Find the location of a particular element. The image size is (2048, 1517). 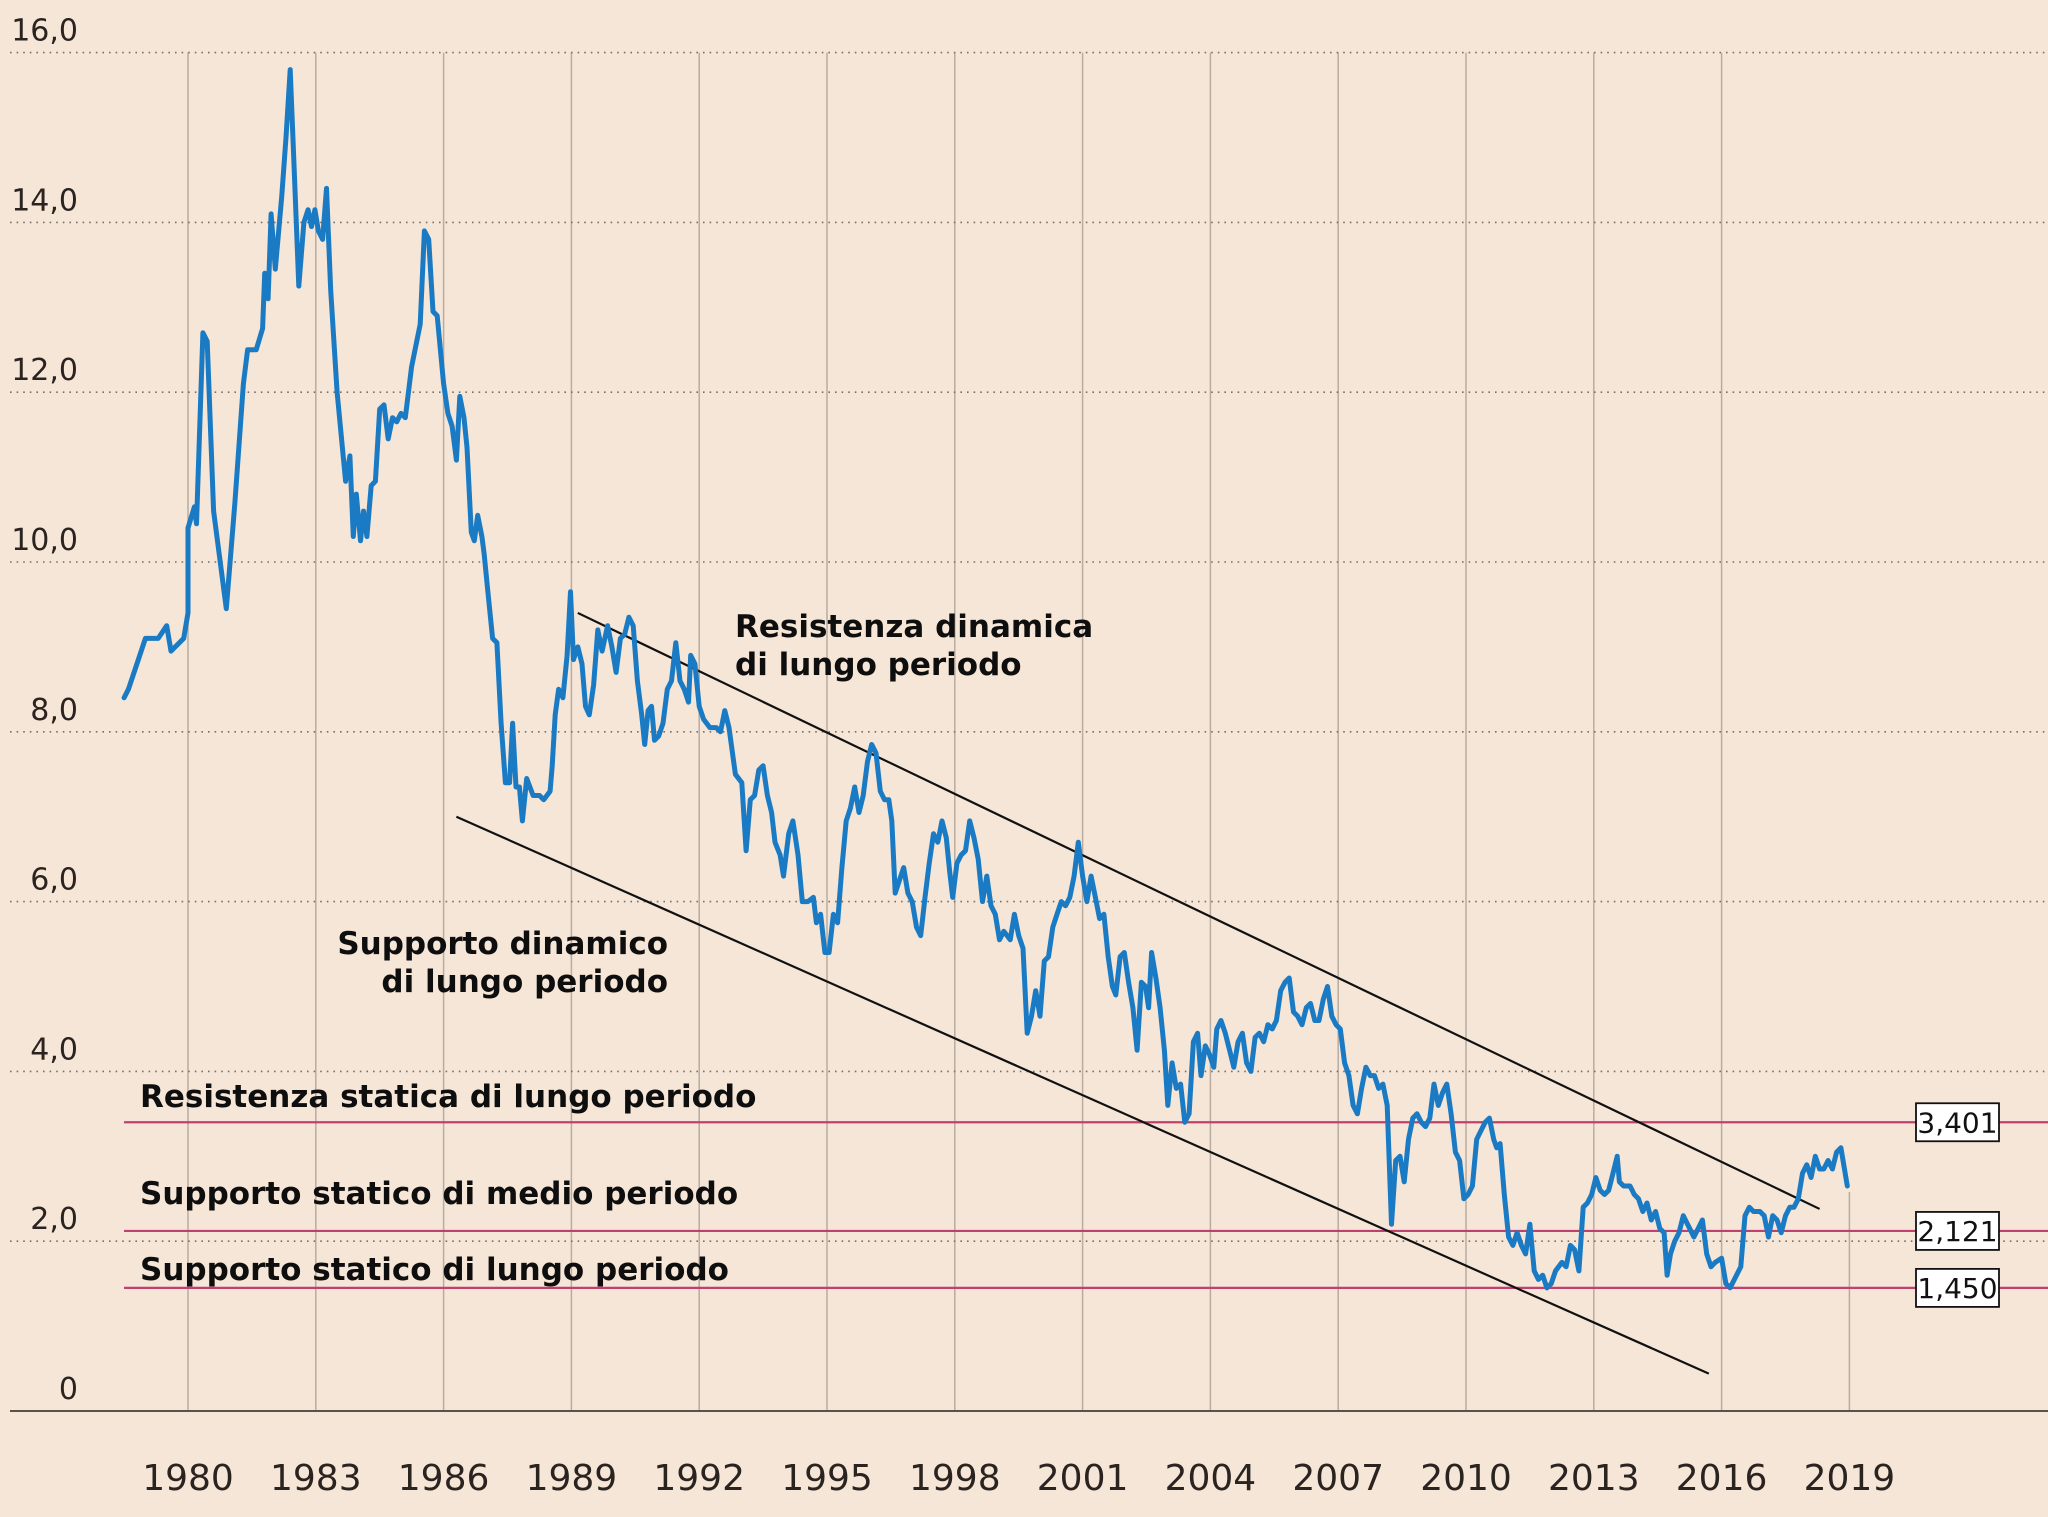

x-tick-label: 2010 is located at coordinates (1466, 1478).